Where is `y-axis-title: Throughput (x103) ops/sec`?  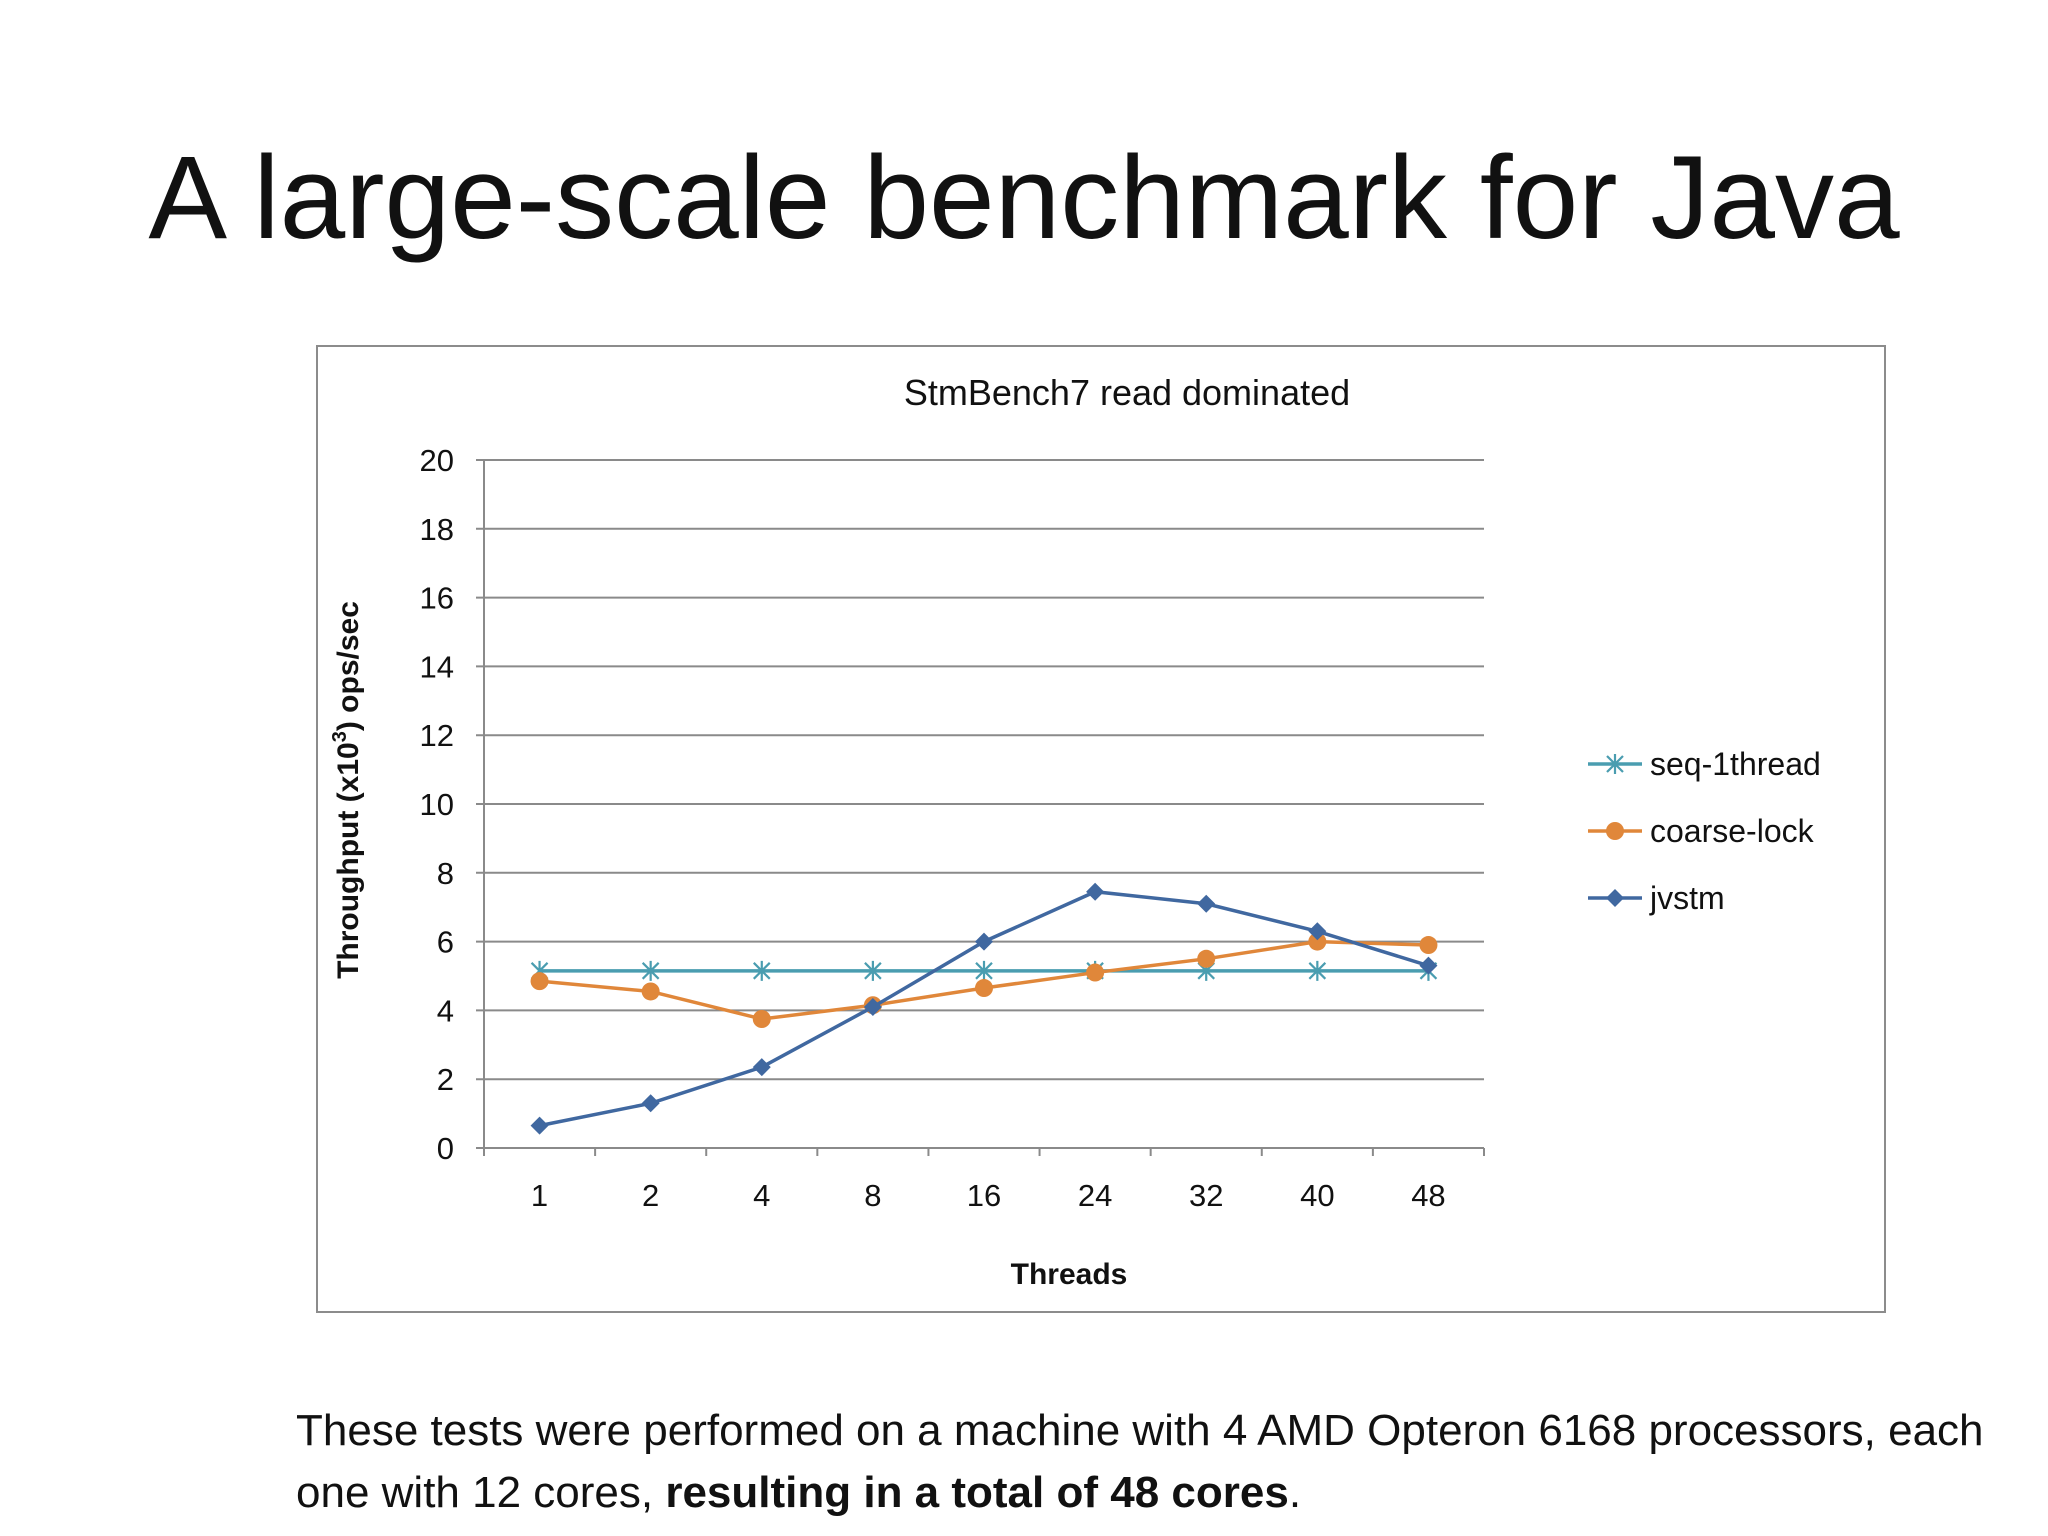 y-axis-title: Throughput (x103) ops/sec is located at coordinates (347, 790).